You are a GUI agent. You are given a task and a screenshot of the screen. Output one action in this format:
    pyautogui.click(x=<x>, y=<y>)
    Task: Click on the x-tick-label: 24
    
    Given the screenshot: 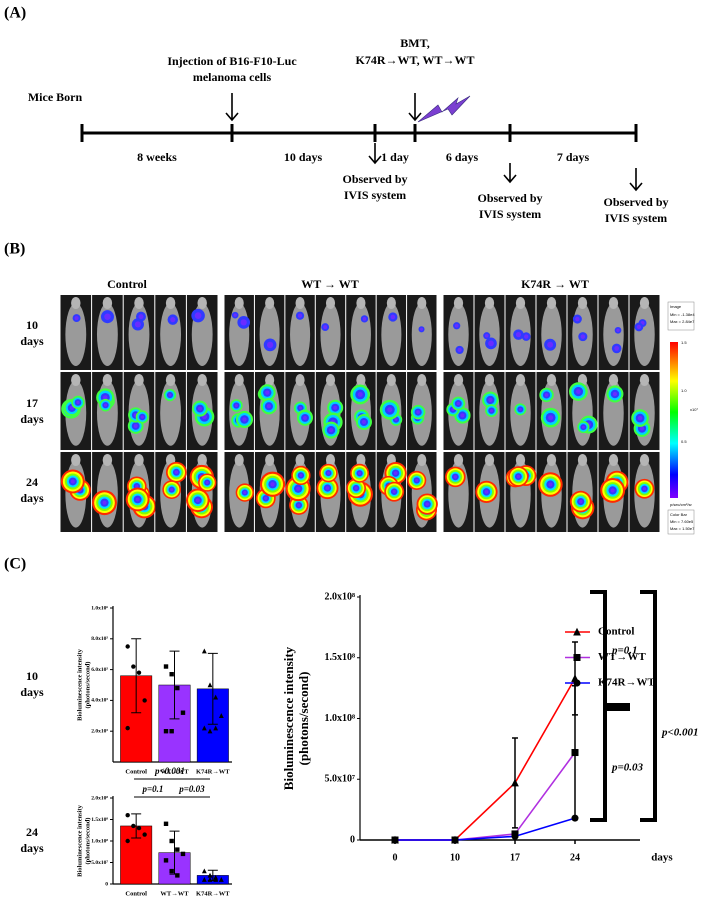 What is the action you would take?
    pyautogui.click(x=575, y=857)
    